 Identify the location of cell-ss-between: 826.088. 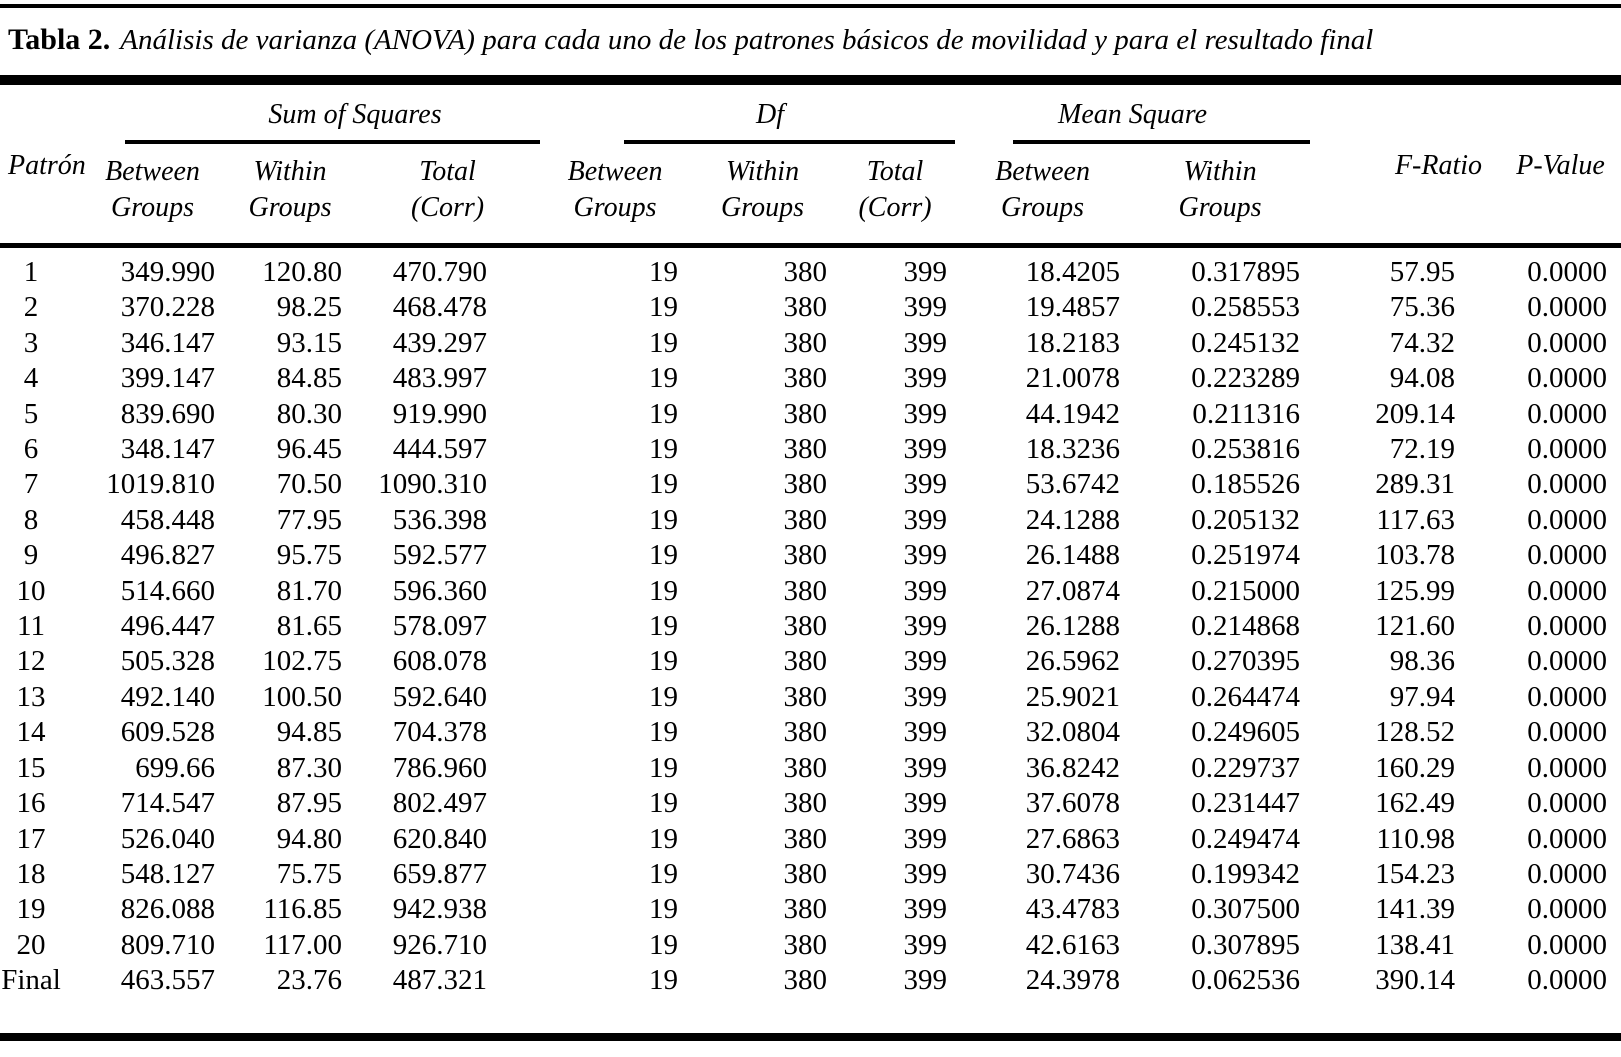
(167, 909).